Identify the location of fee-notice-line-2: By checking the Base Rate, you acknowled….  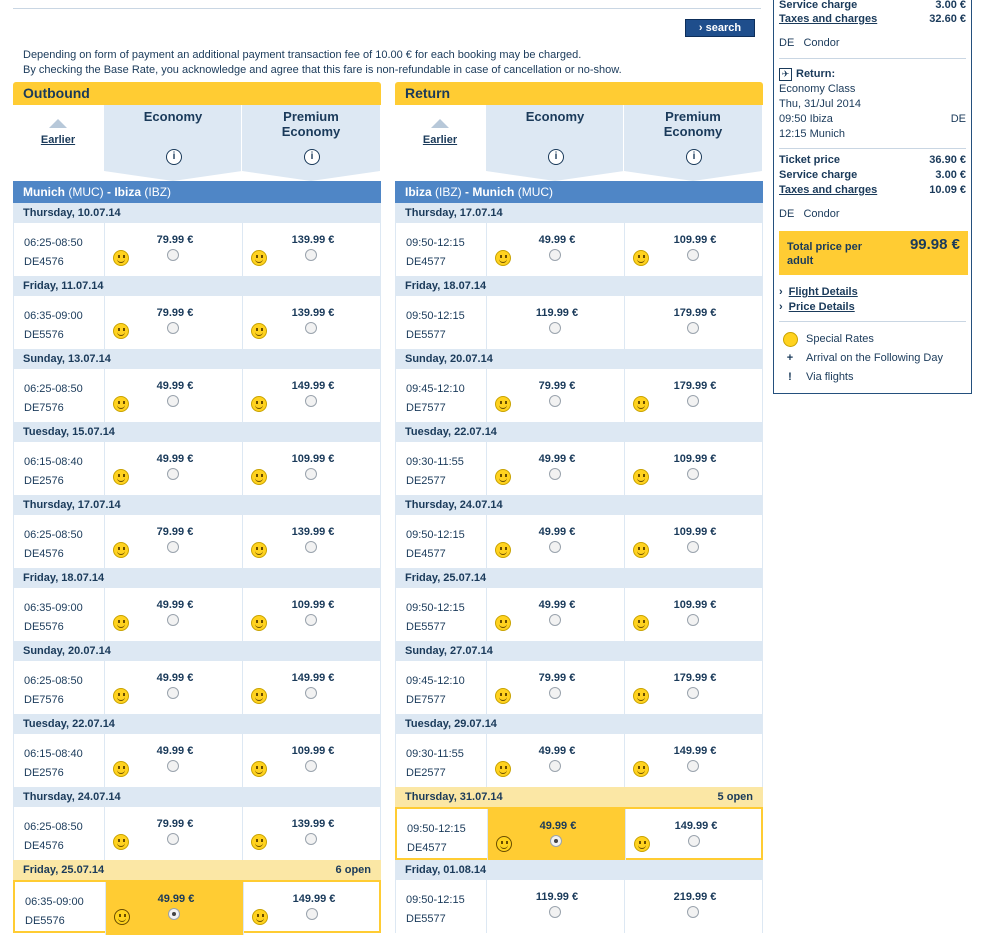
(322, 70).